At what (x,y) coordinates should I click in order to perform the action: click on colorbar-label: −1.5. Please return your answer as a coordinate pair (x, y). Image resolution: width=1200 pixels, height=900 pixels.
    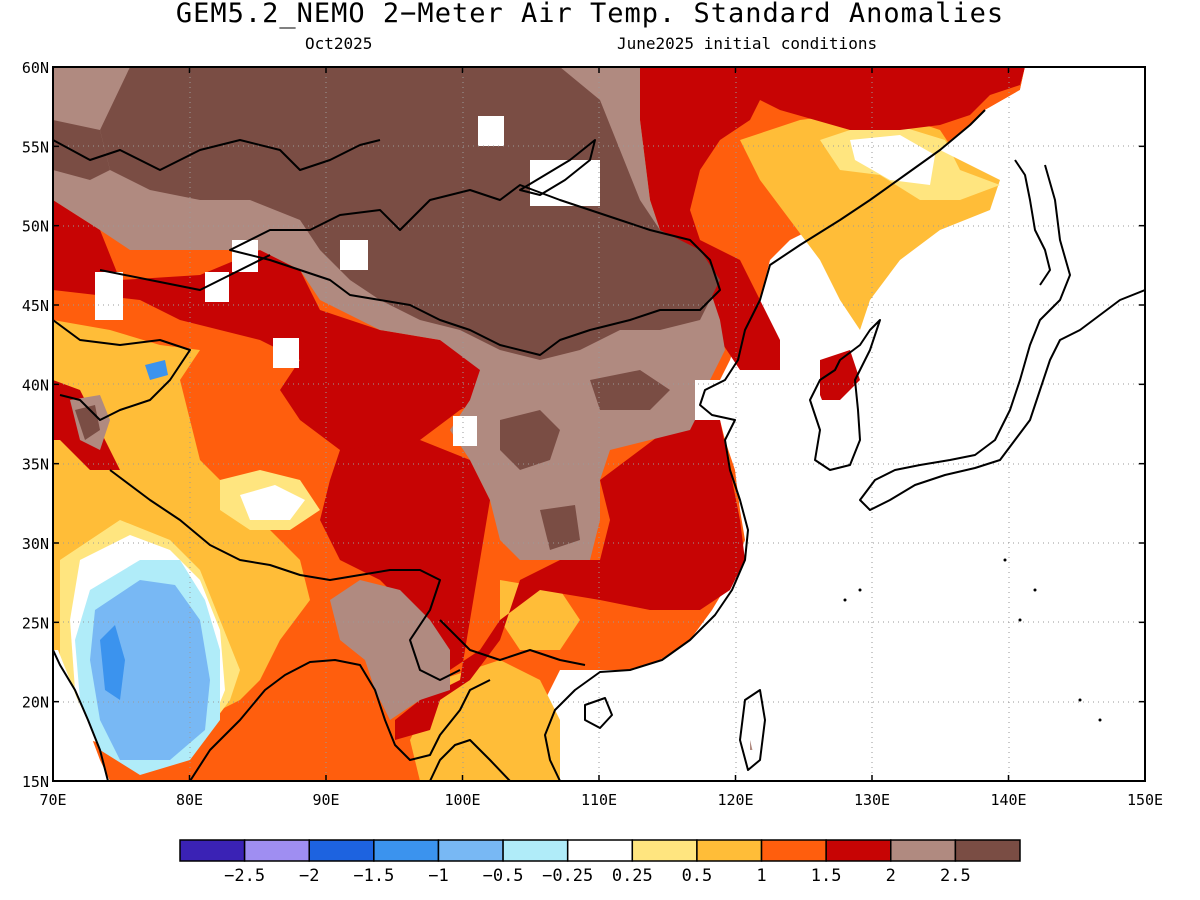
    Looking at the image, I should click on (373, 876).